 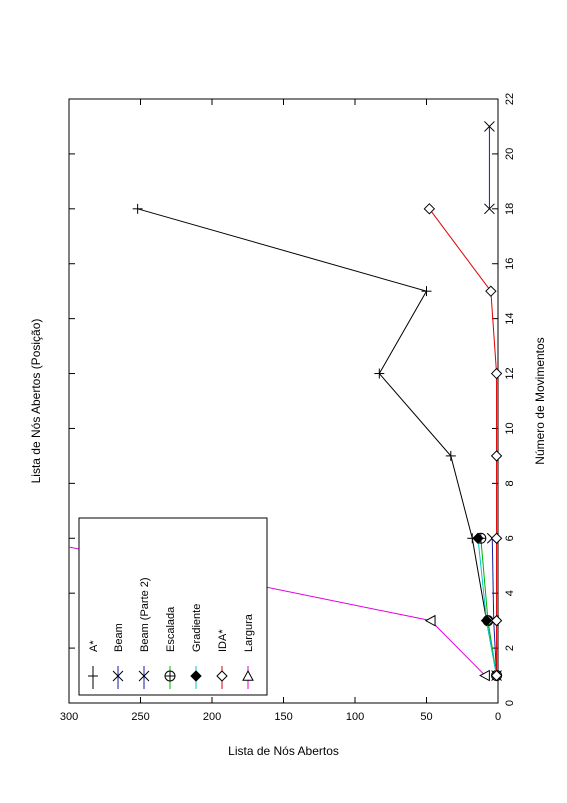 I want to click on legend-item: Gradiente, so click(x=197, y=646).